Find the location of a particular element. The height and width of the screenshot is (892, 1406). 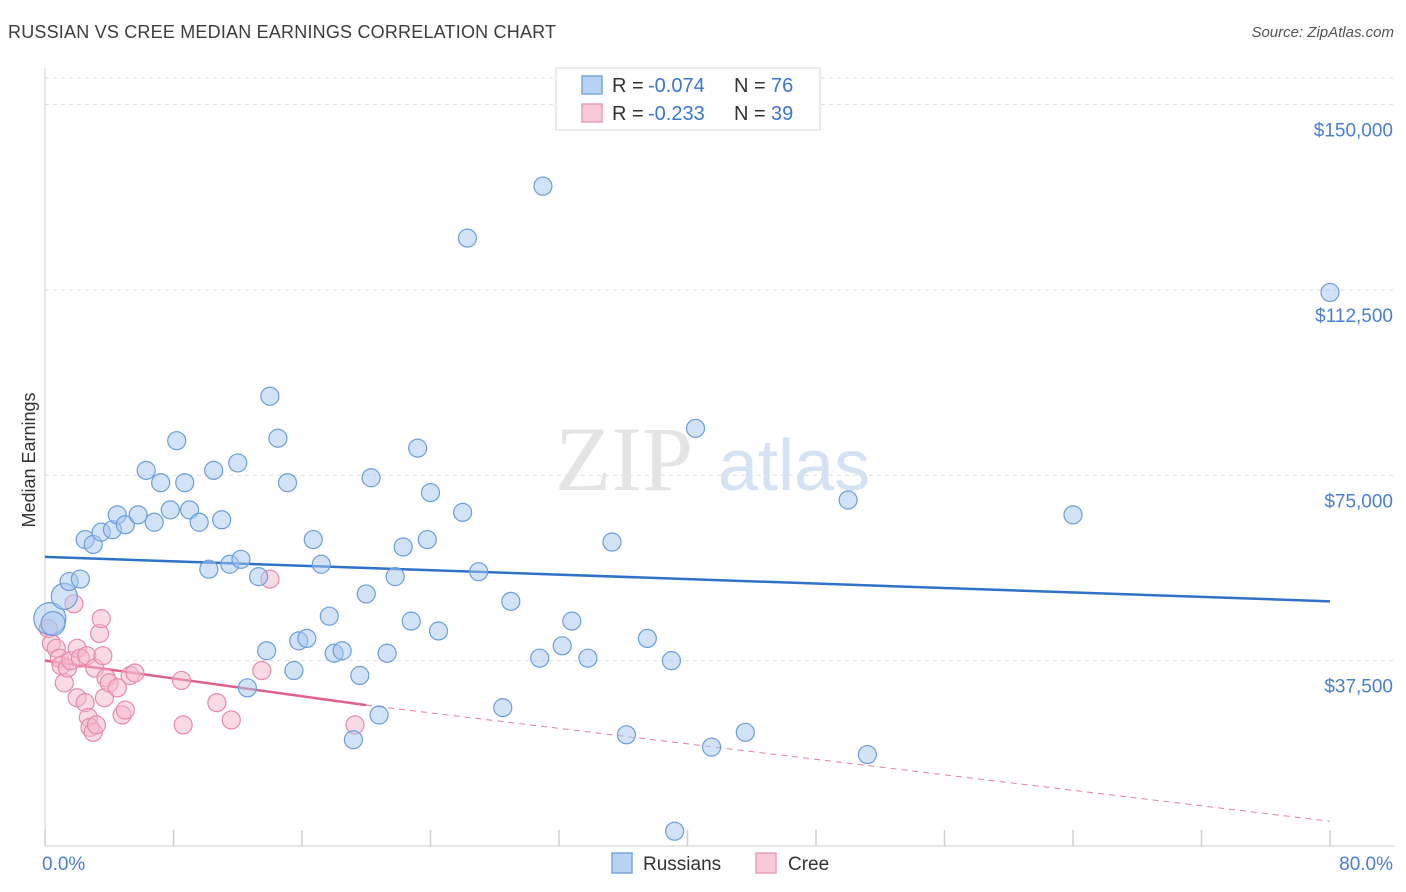

legend-r-label-cree: R = is located at coordinates (628, 114).